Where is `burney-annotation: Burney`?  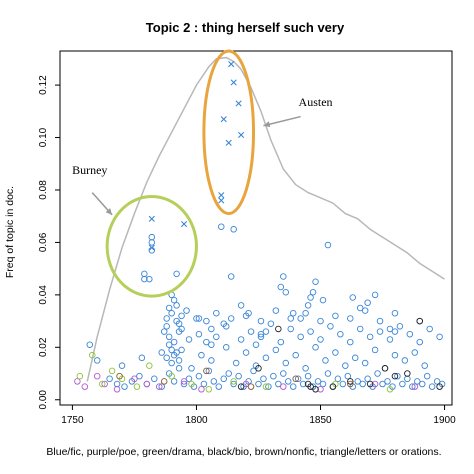 burney-annotation: Burney is located at coordinates (89, 170).